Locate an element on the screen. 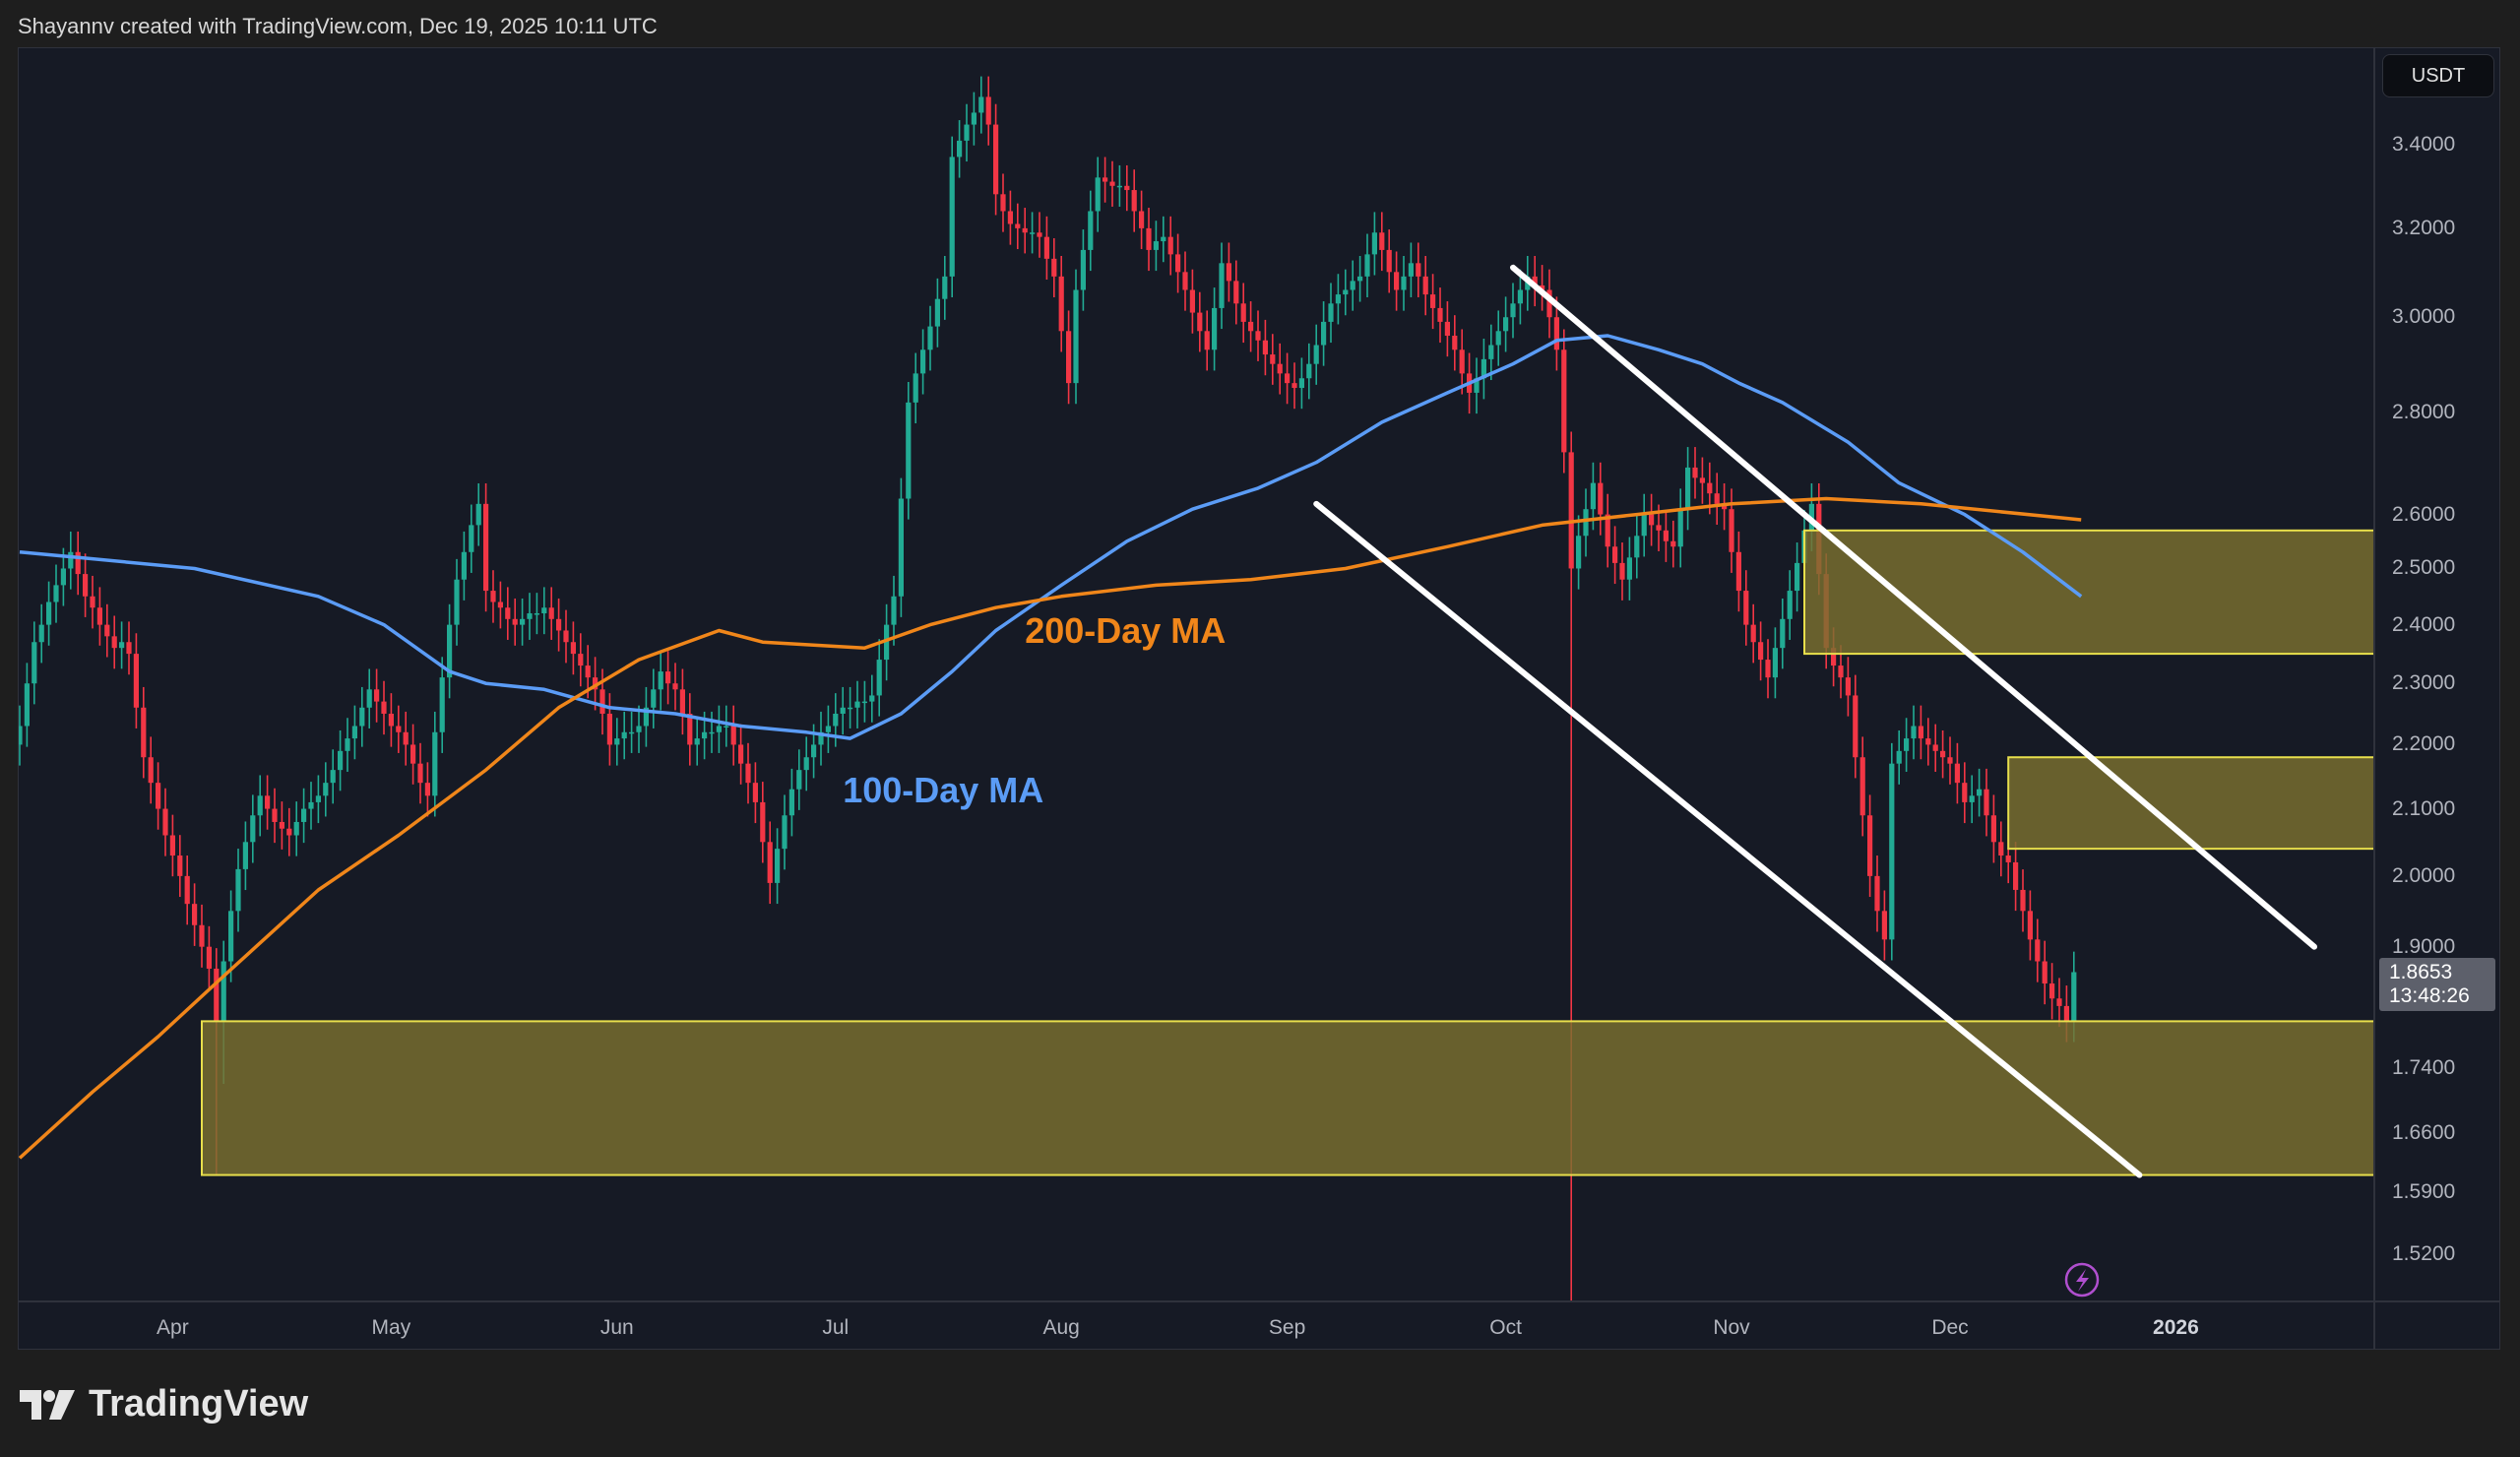  lightning-icon is located at coordinates (2082, 1280).